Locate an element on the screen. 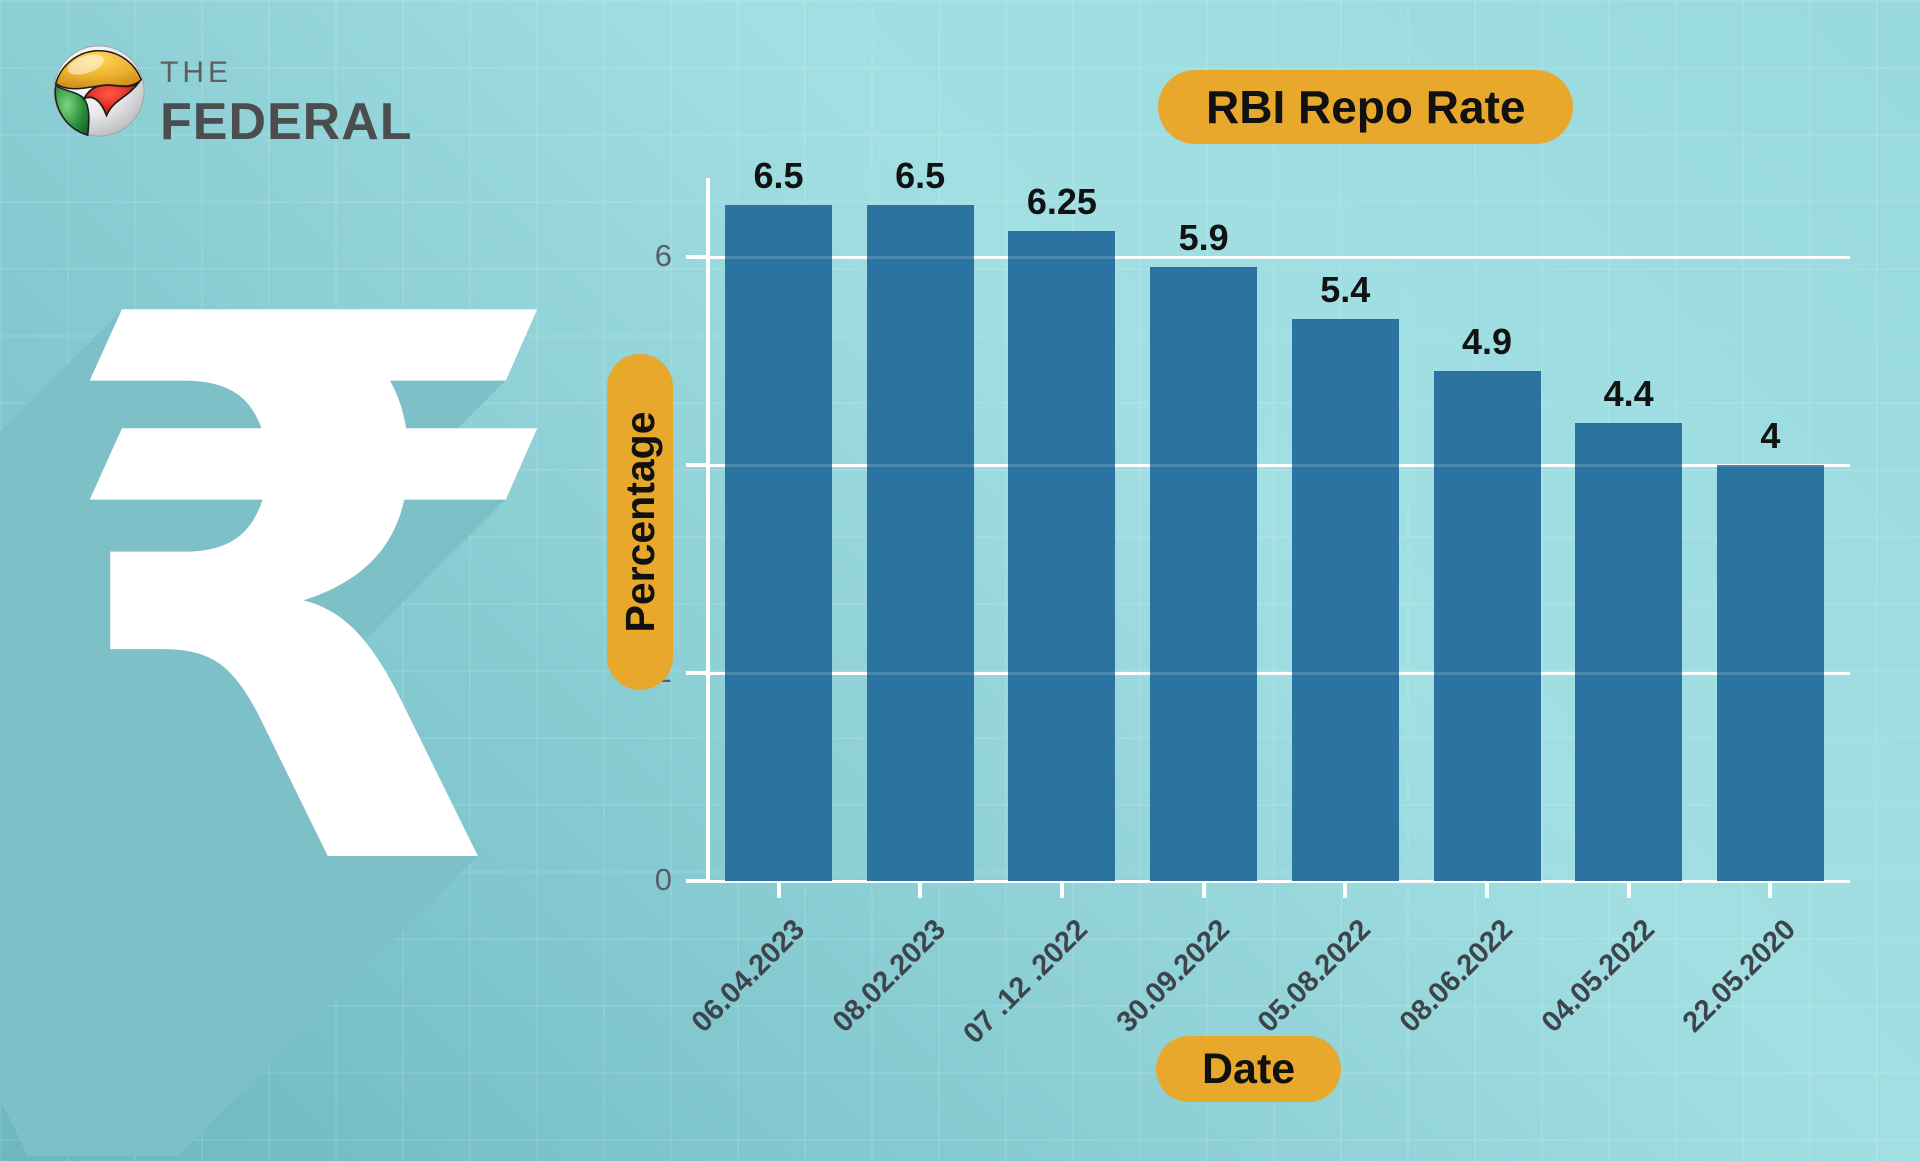 Image resolution: width=1920 pixels, height=1161 pixels. y-axis-line is located at coordinates (708, 530).